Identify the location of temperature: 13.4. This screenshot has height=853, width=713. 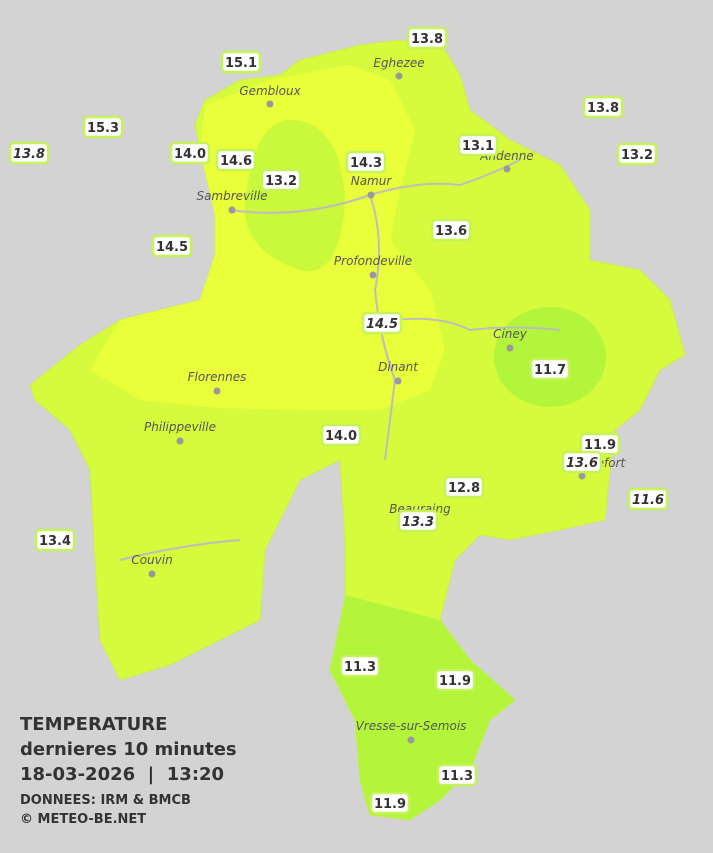
(55, 541).